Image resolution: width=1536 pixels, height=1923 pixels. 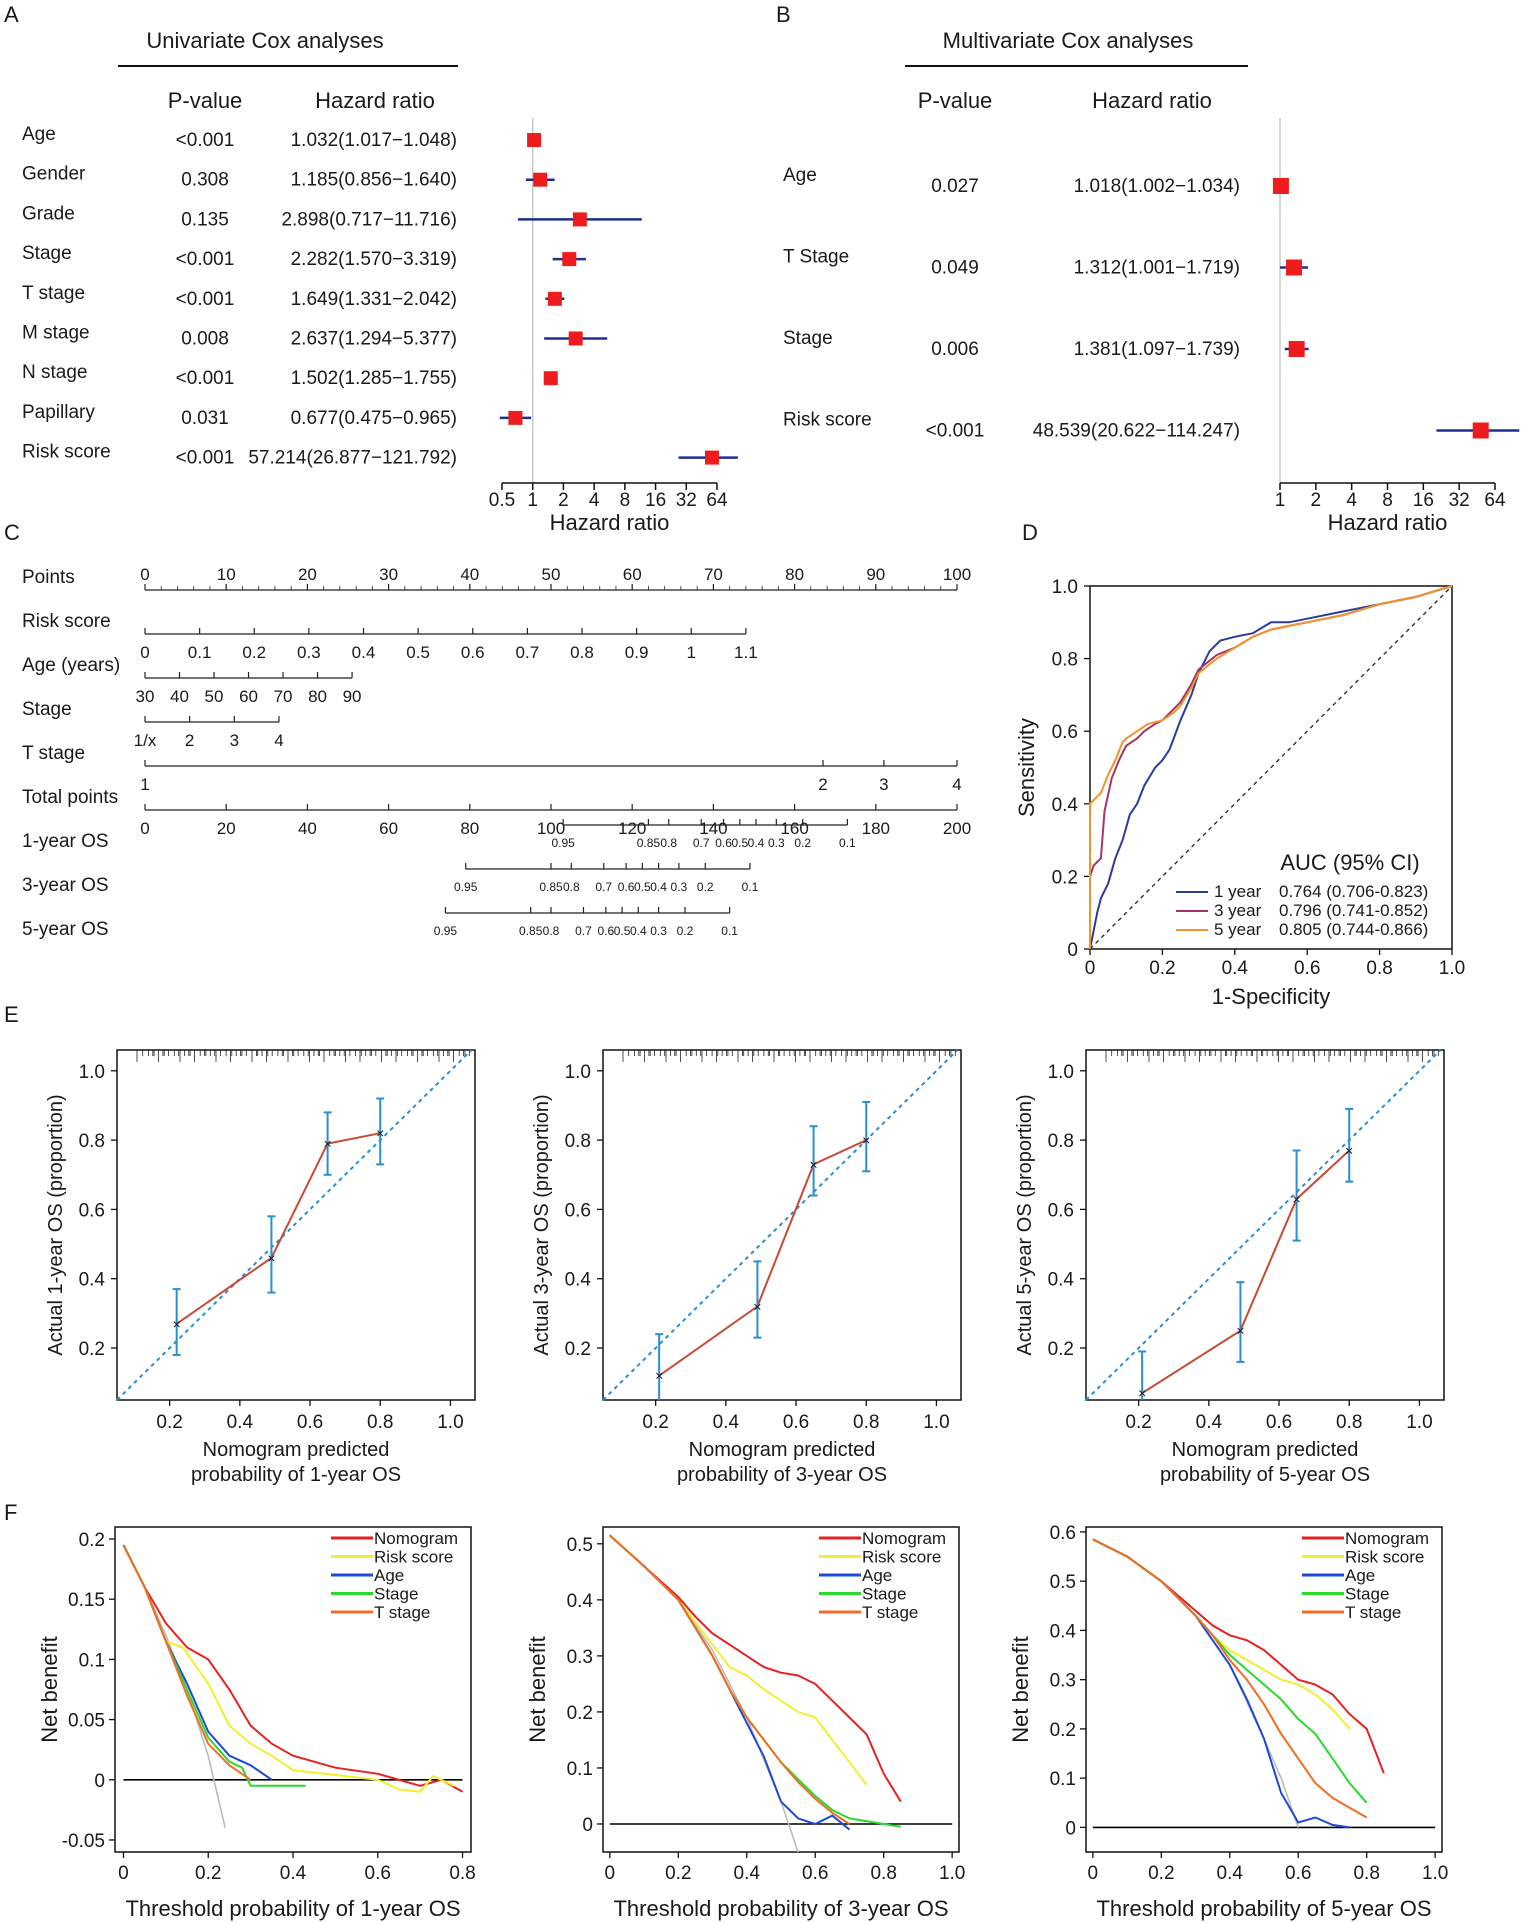 What do you see at coordinates (1316, 500) in the screenshot?
I see `x-tick-label: 2` at bounding box center [1316, 500].